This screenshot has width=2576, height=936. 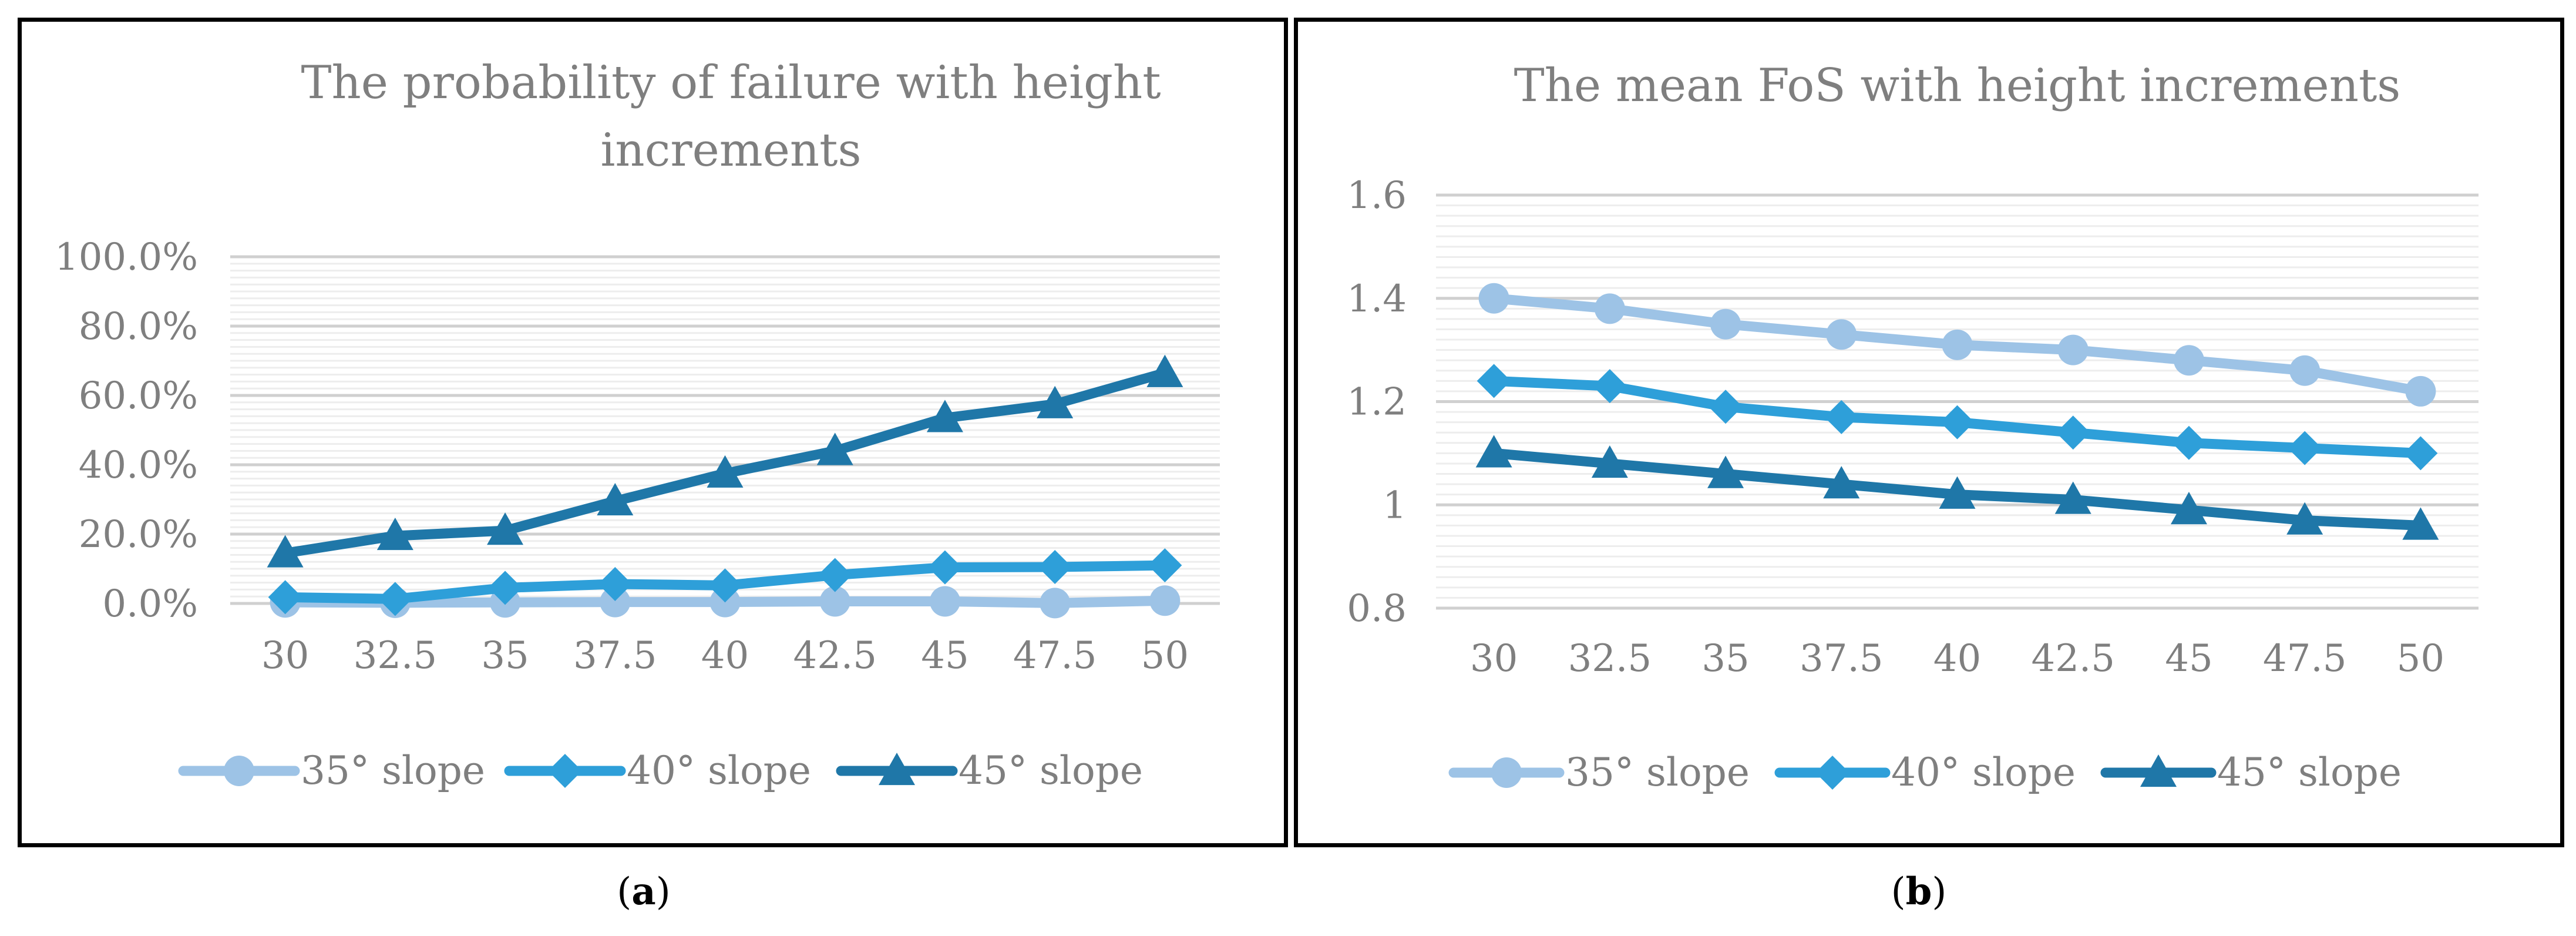 I want to click on chart-title-line: The mean FoS with height increments, so click(x=1957, y=85).